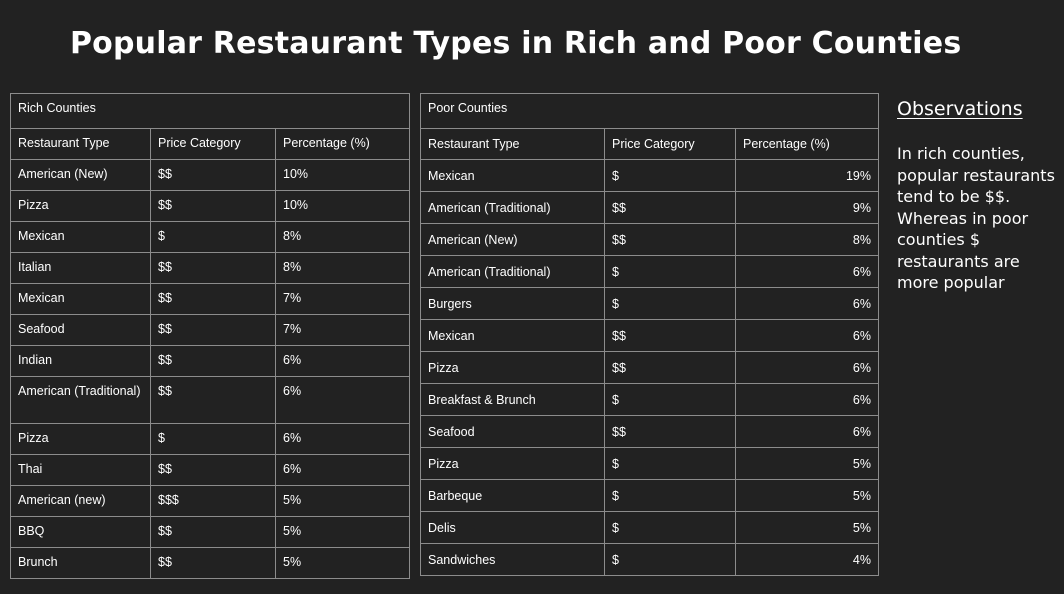 This screenshot has height=594, width=1064. I want to click on rich-cell-restaurant-type: Thai, so click(80, 470).